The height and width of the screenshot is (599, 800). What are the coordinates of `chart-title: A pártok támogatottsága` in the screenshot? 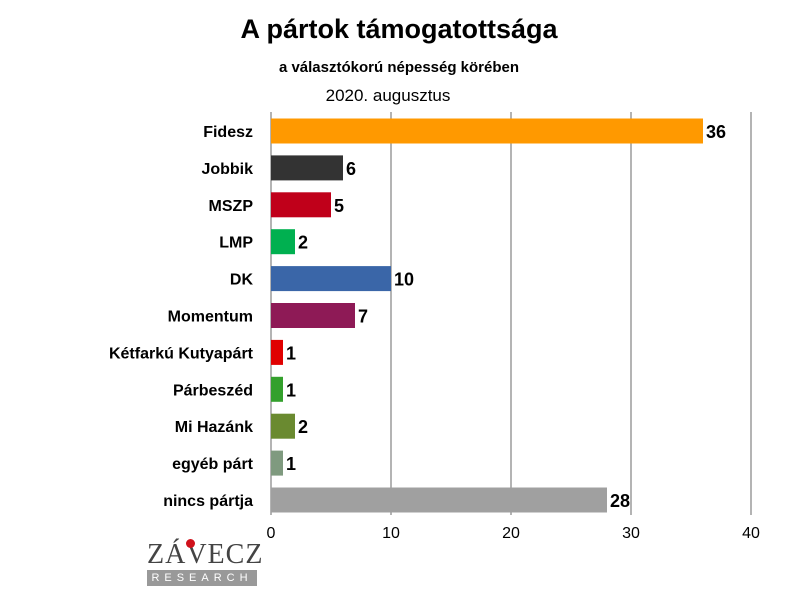 It's located at (399, 29).